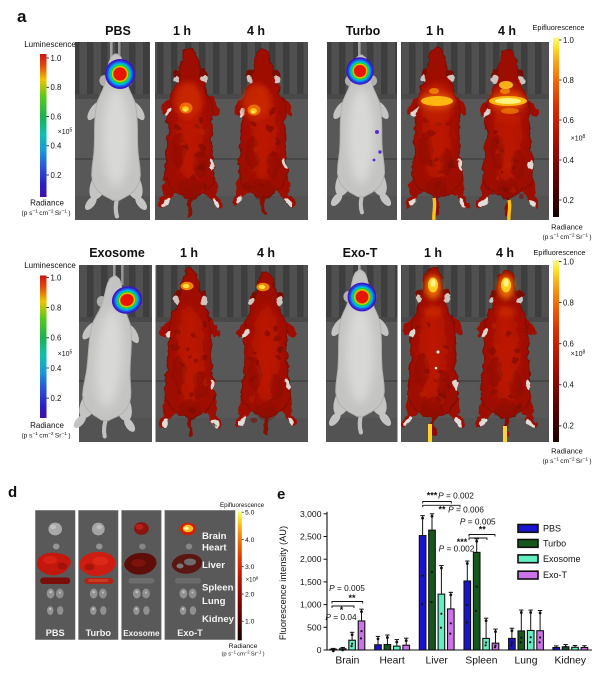 Image resolution: width=600 pixels, height=691 pixels. Describe the element at coordinates (341, 617) in the screenshot. I see `svg-text: P = 0.04` at that location.